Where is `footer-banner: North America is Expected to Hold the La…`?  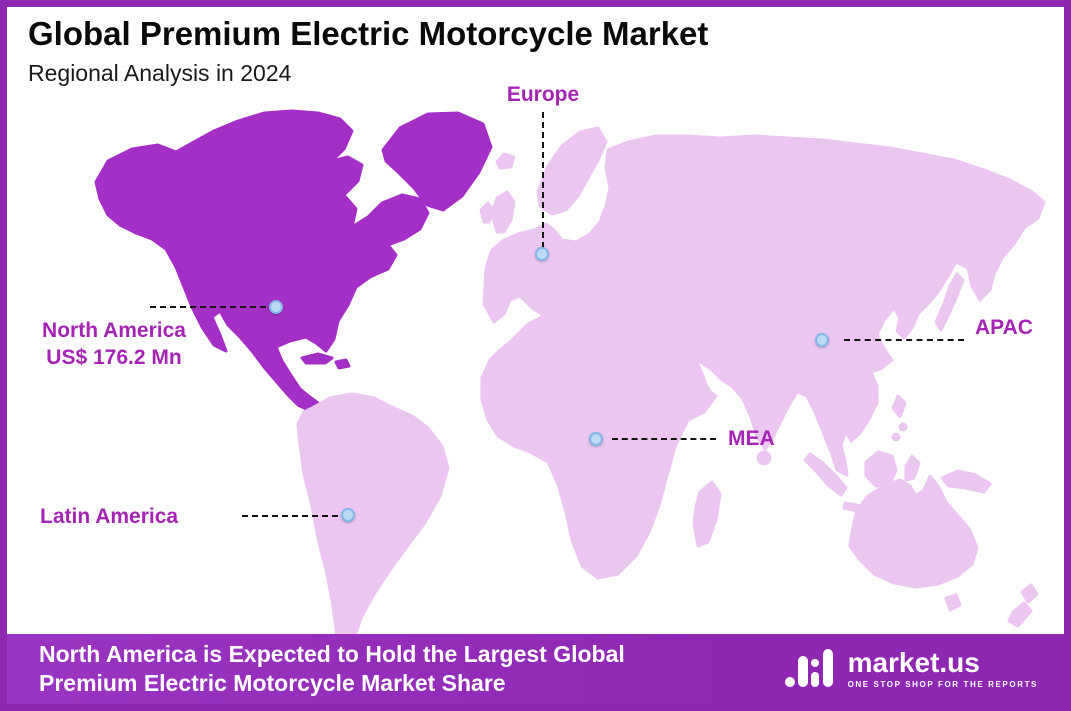 footer-banner: North America is Expected to Hold the La… is located at coordinates (535, 669).